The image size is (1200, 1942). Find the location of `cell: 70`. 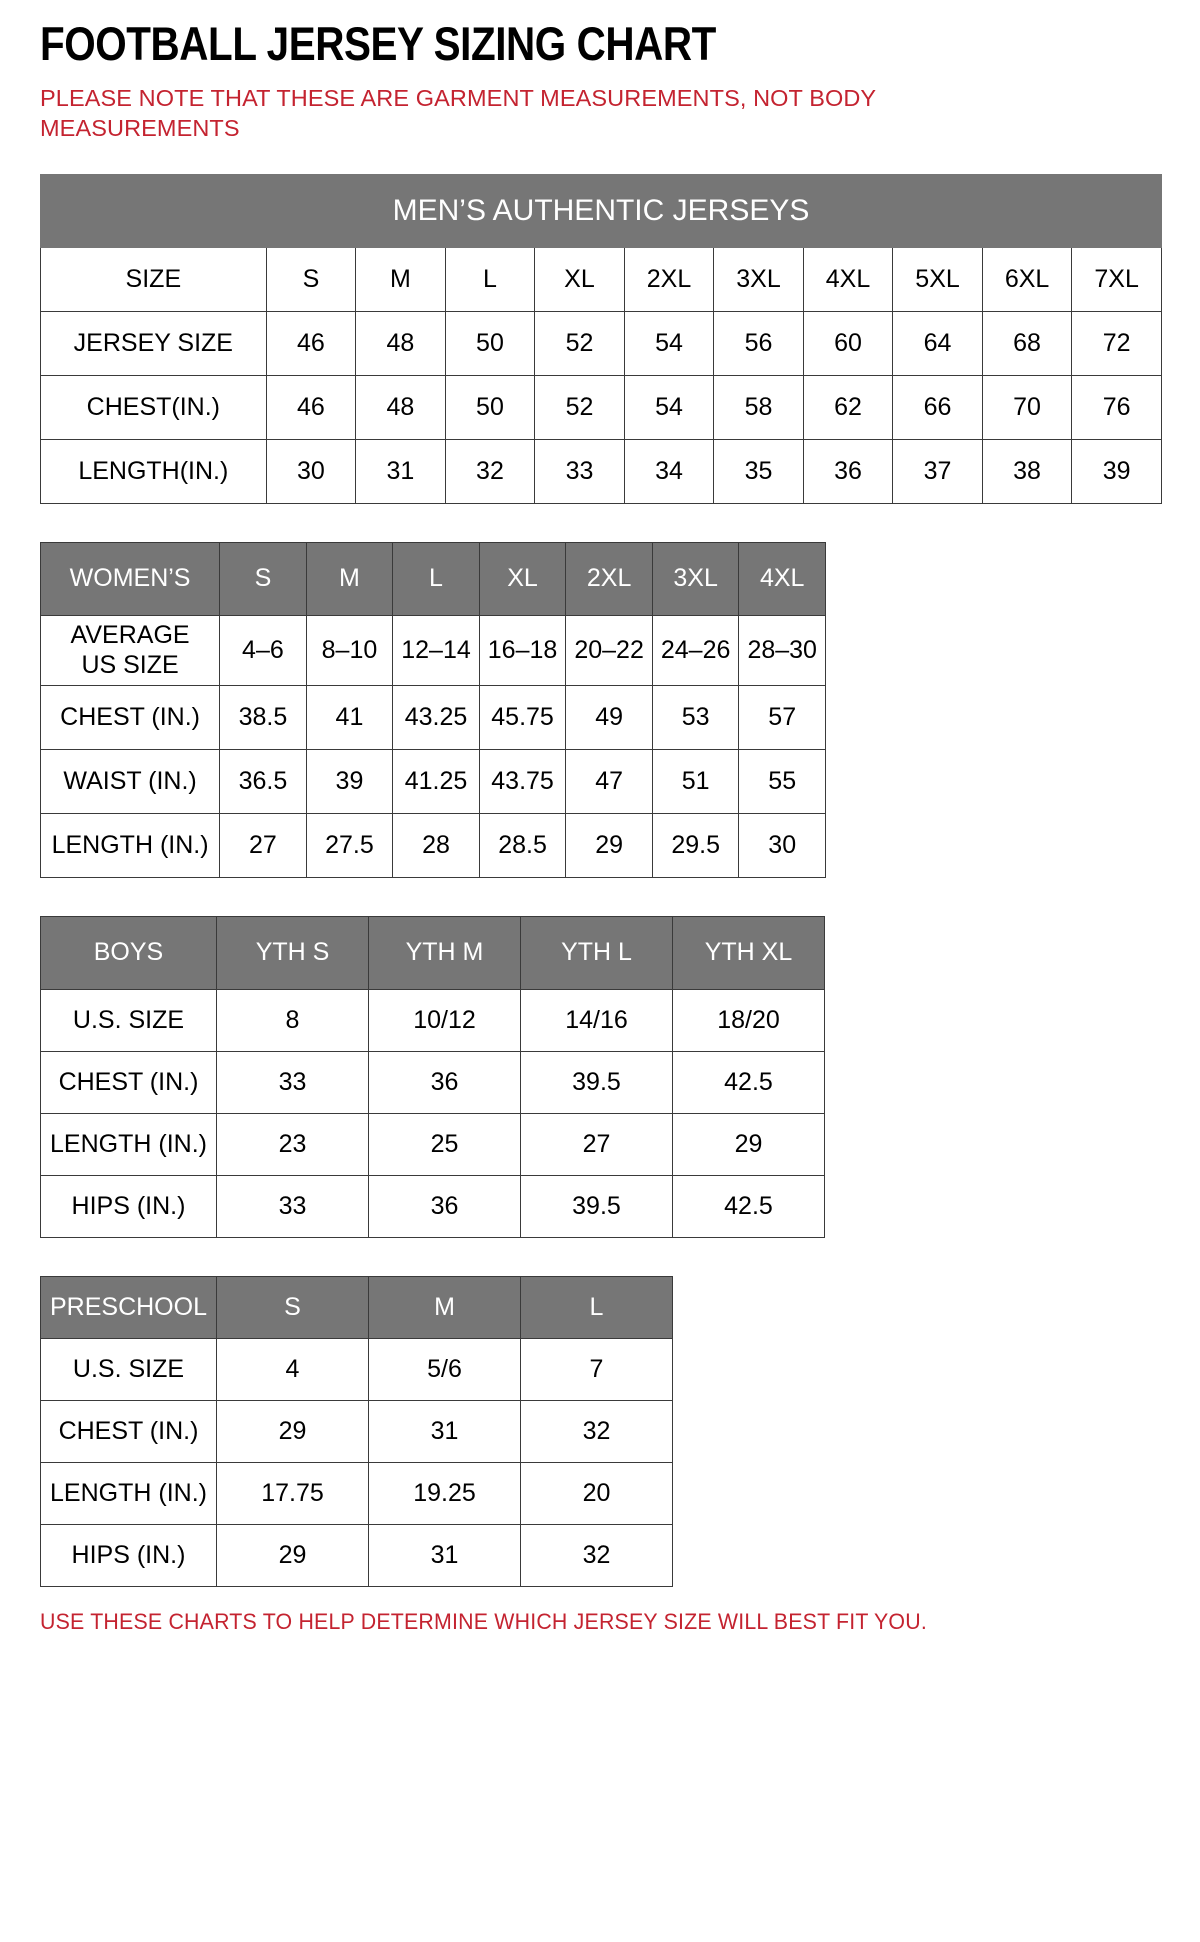

cell: 70 is located at coordinates (1027, 408).